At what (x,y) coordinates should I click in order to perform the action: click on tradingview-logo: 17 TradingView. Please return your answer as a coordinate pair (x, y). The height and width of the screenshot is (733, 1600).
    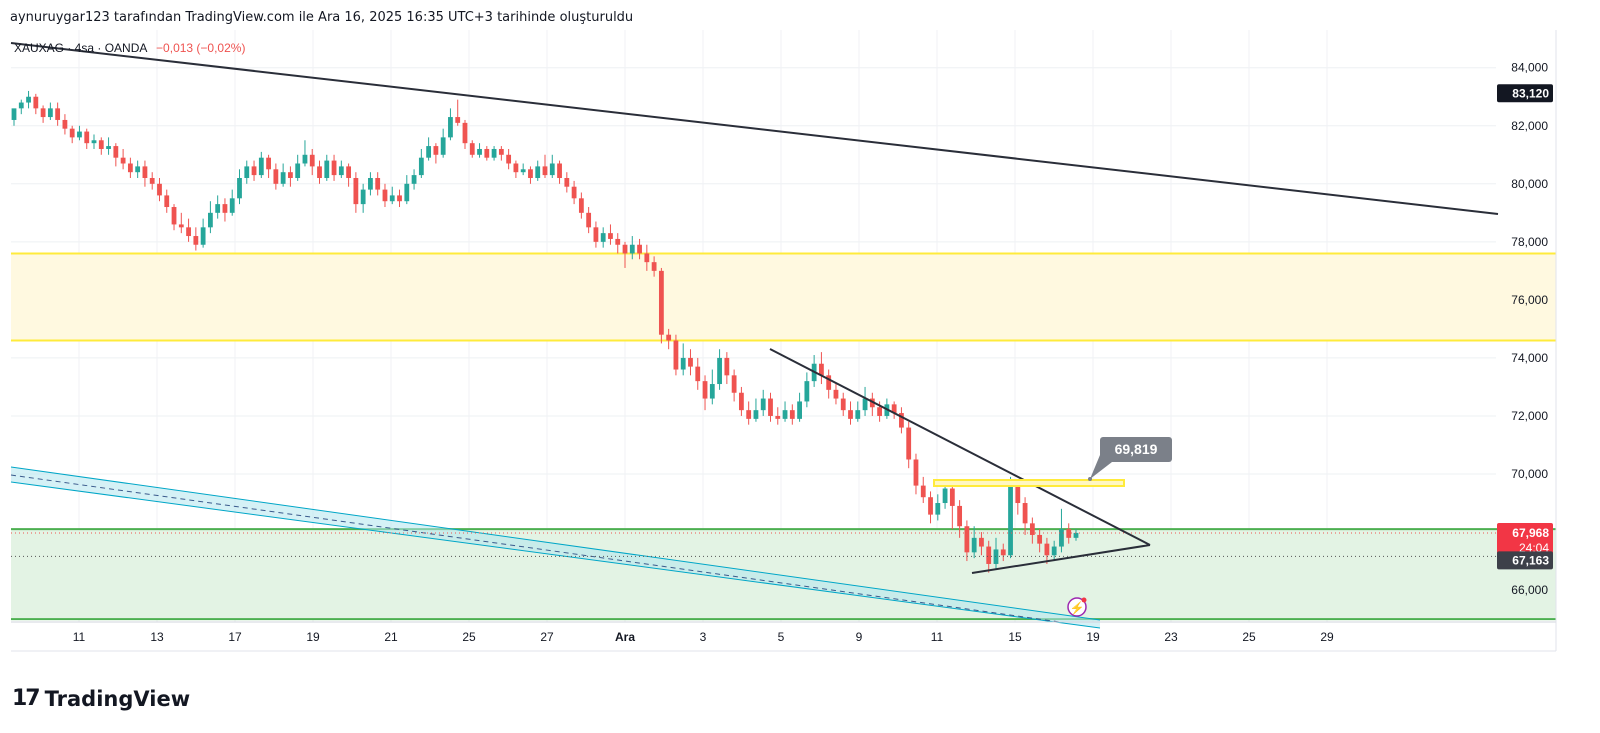
    Looking at the image, I should click on (101, 698).